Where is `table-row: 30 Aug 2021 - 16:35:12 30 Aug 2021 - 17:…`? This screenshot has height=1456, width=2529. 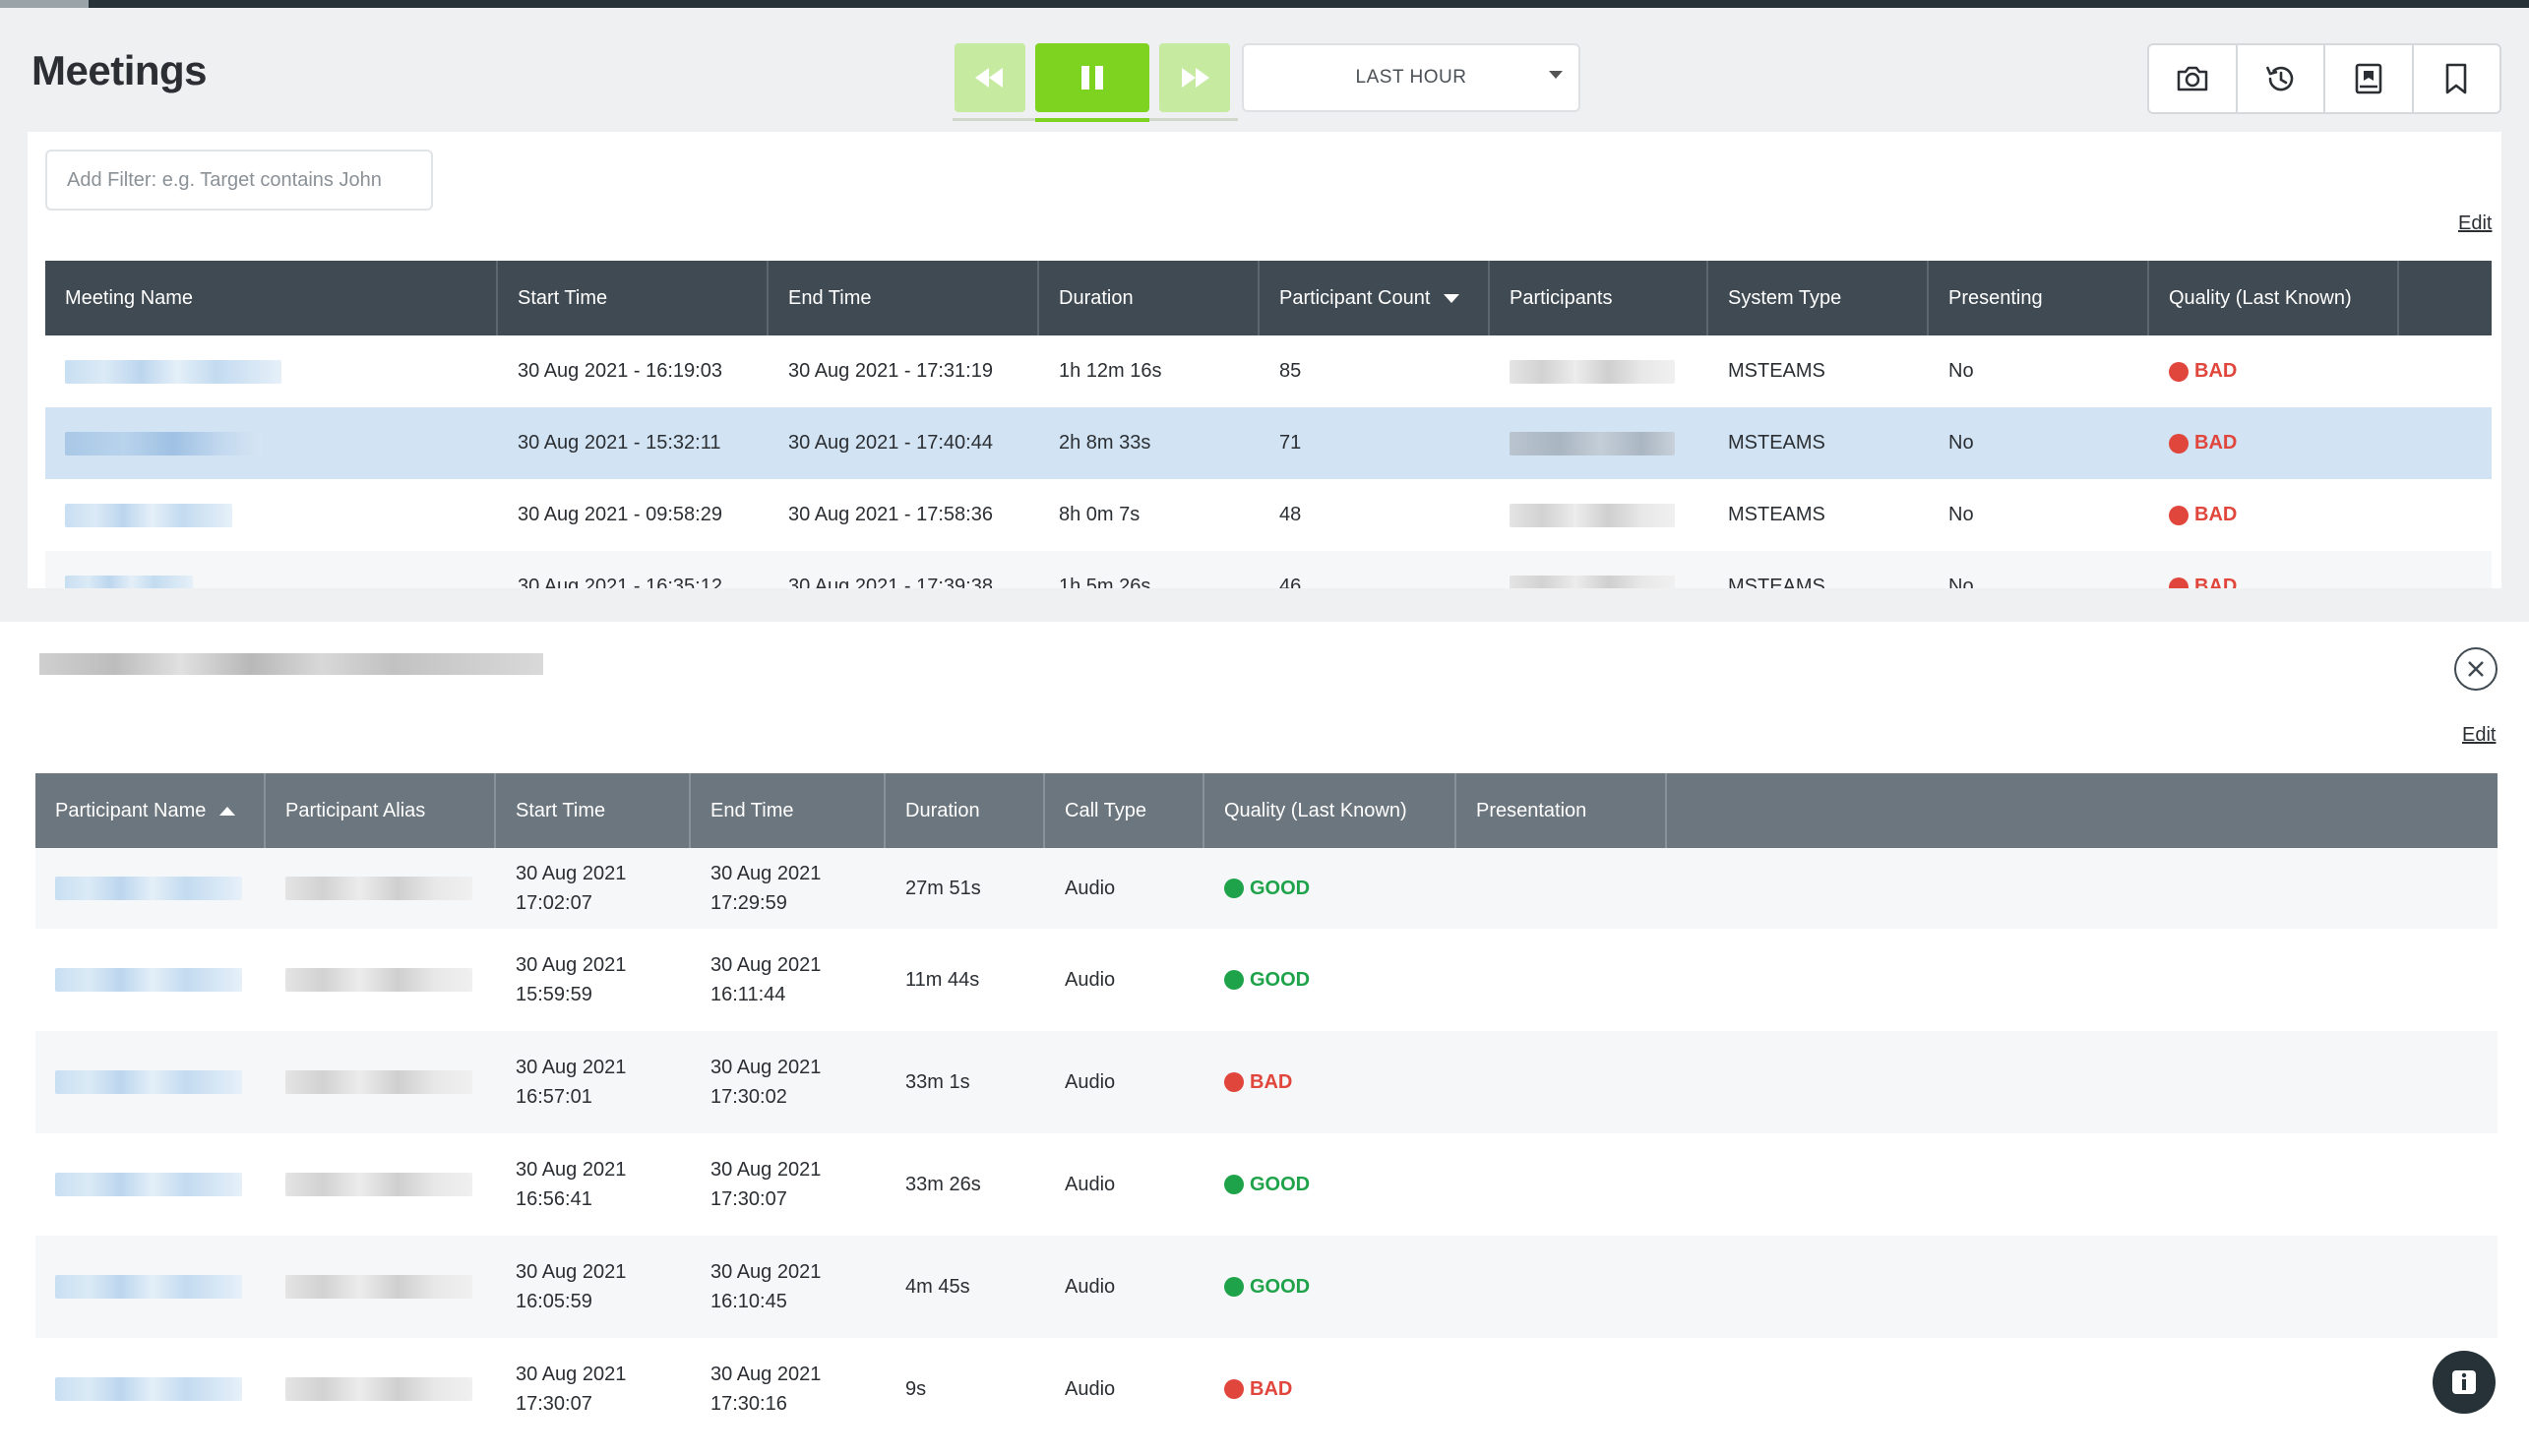 table-row: 30 Aug 2021 - 16:35:12 30 Aug 2021 - 17:… is located at coordinates (1268, 569).